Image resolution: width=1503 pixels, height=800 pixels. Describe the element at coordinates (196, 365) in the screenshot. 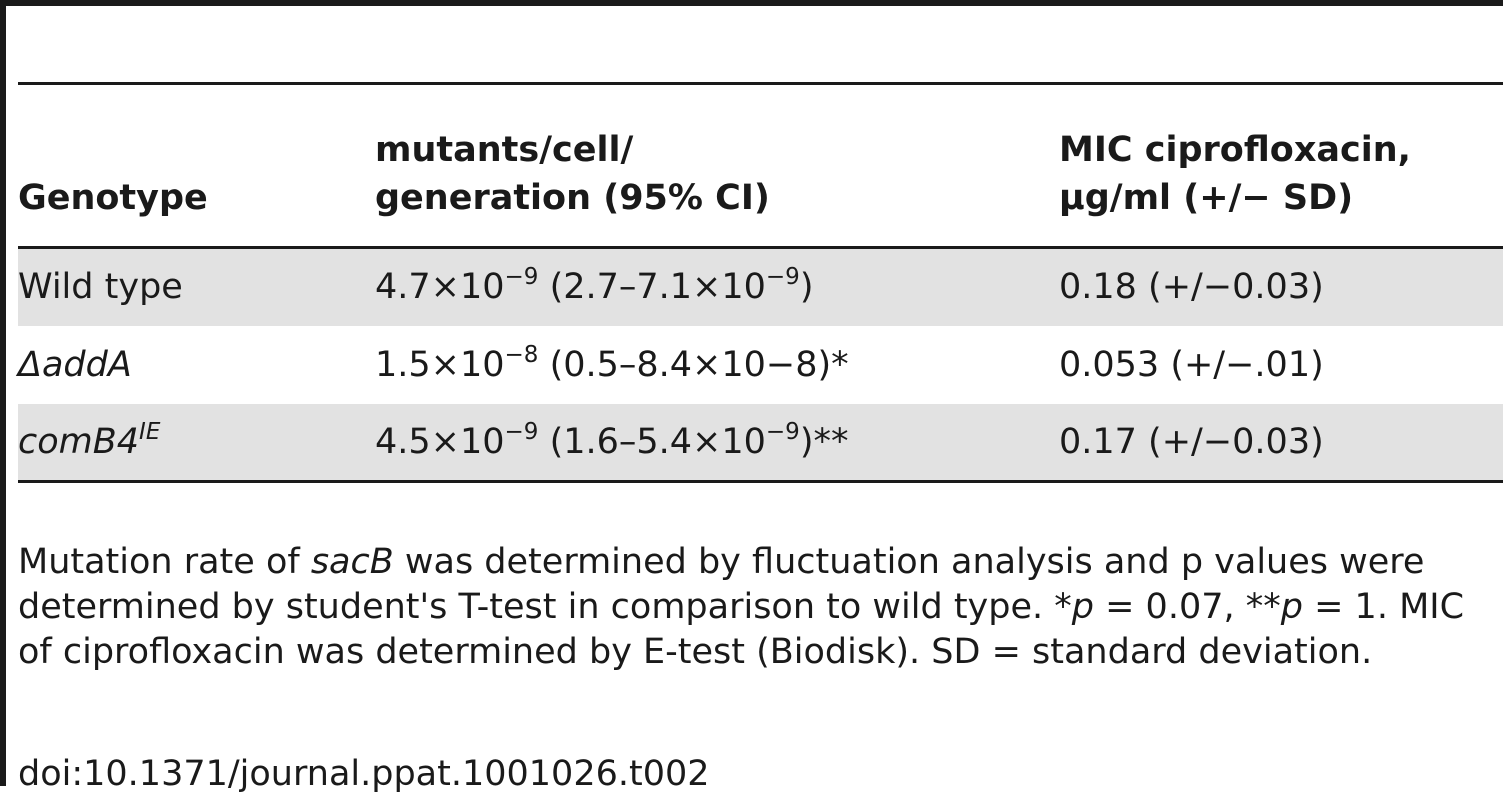

I see `cell-genotype: ΔaddA` at that location.